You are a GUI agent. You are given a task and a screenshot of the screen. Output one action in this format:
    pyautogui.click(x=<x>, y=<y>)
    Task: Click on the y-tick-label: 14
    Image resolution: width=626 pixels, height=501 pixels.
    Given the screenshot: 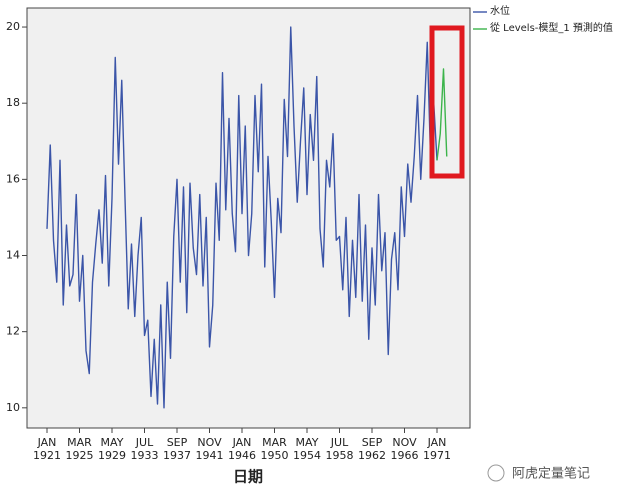 What is the action you would take?
    pyautogui.click(x=13, y=255)
    